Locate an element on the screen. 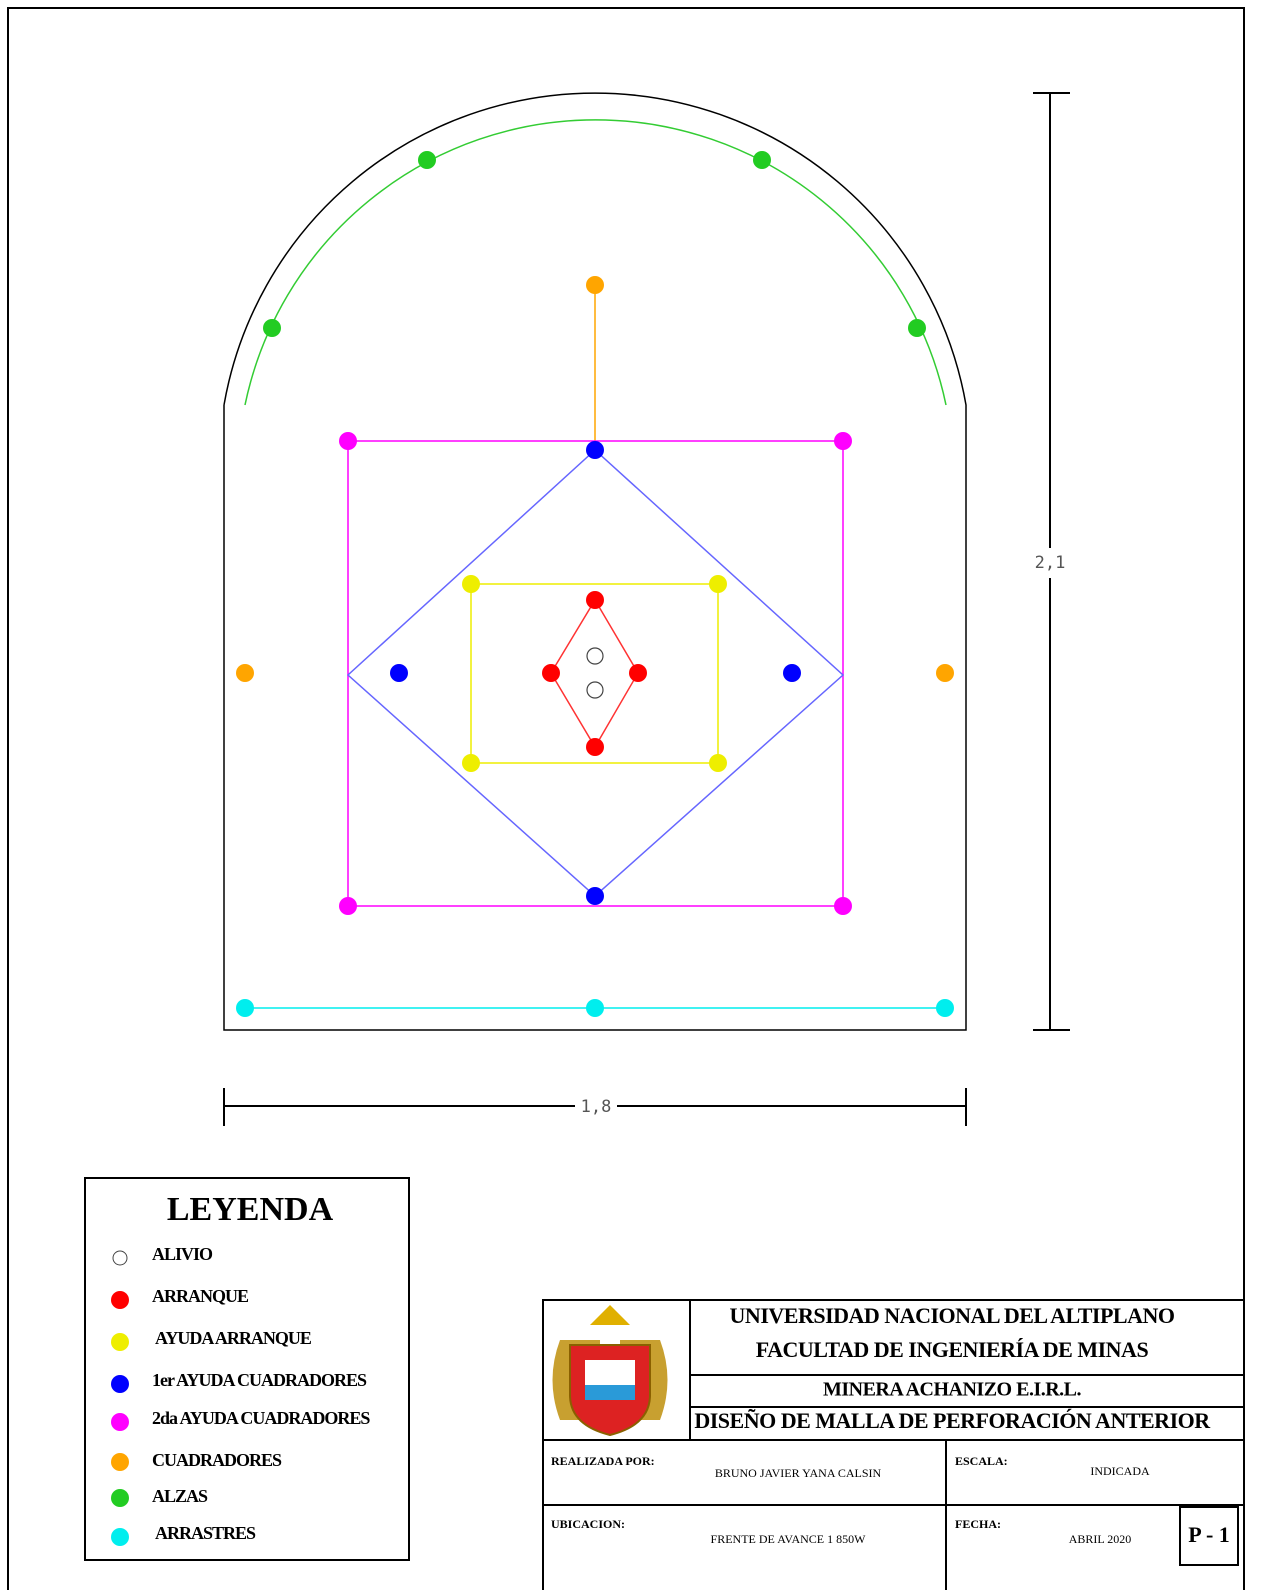 This screenshot has width=1269, height=1595. legend-label: ALZAS is located at coordinates (180, 1496).